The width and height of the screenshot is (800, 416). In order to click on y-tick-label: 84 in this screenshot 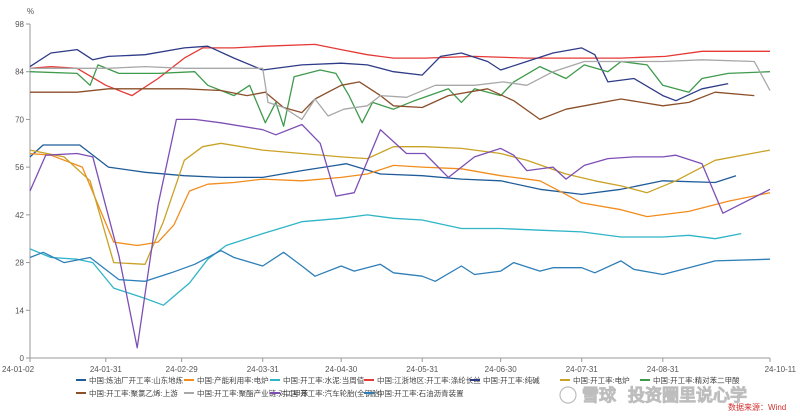, I will do `click(19, 72)`.